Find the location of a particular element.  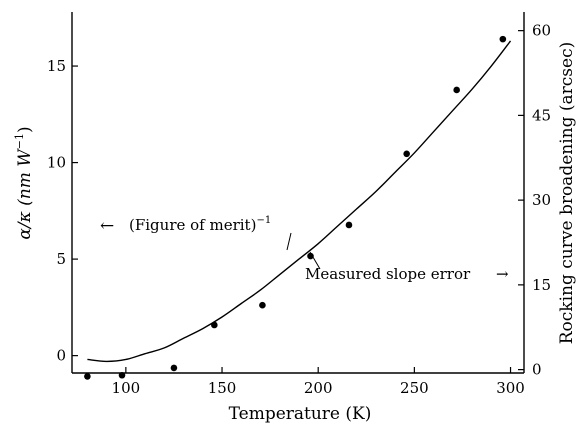

y-left-tick-label: 5 is located at coordinates (61, 259).